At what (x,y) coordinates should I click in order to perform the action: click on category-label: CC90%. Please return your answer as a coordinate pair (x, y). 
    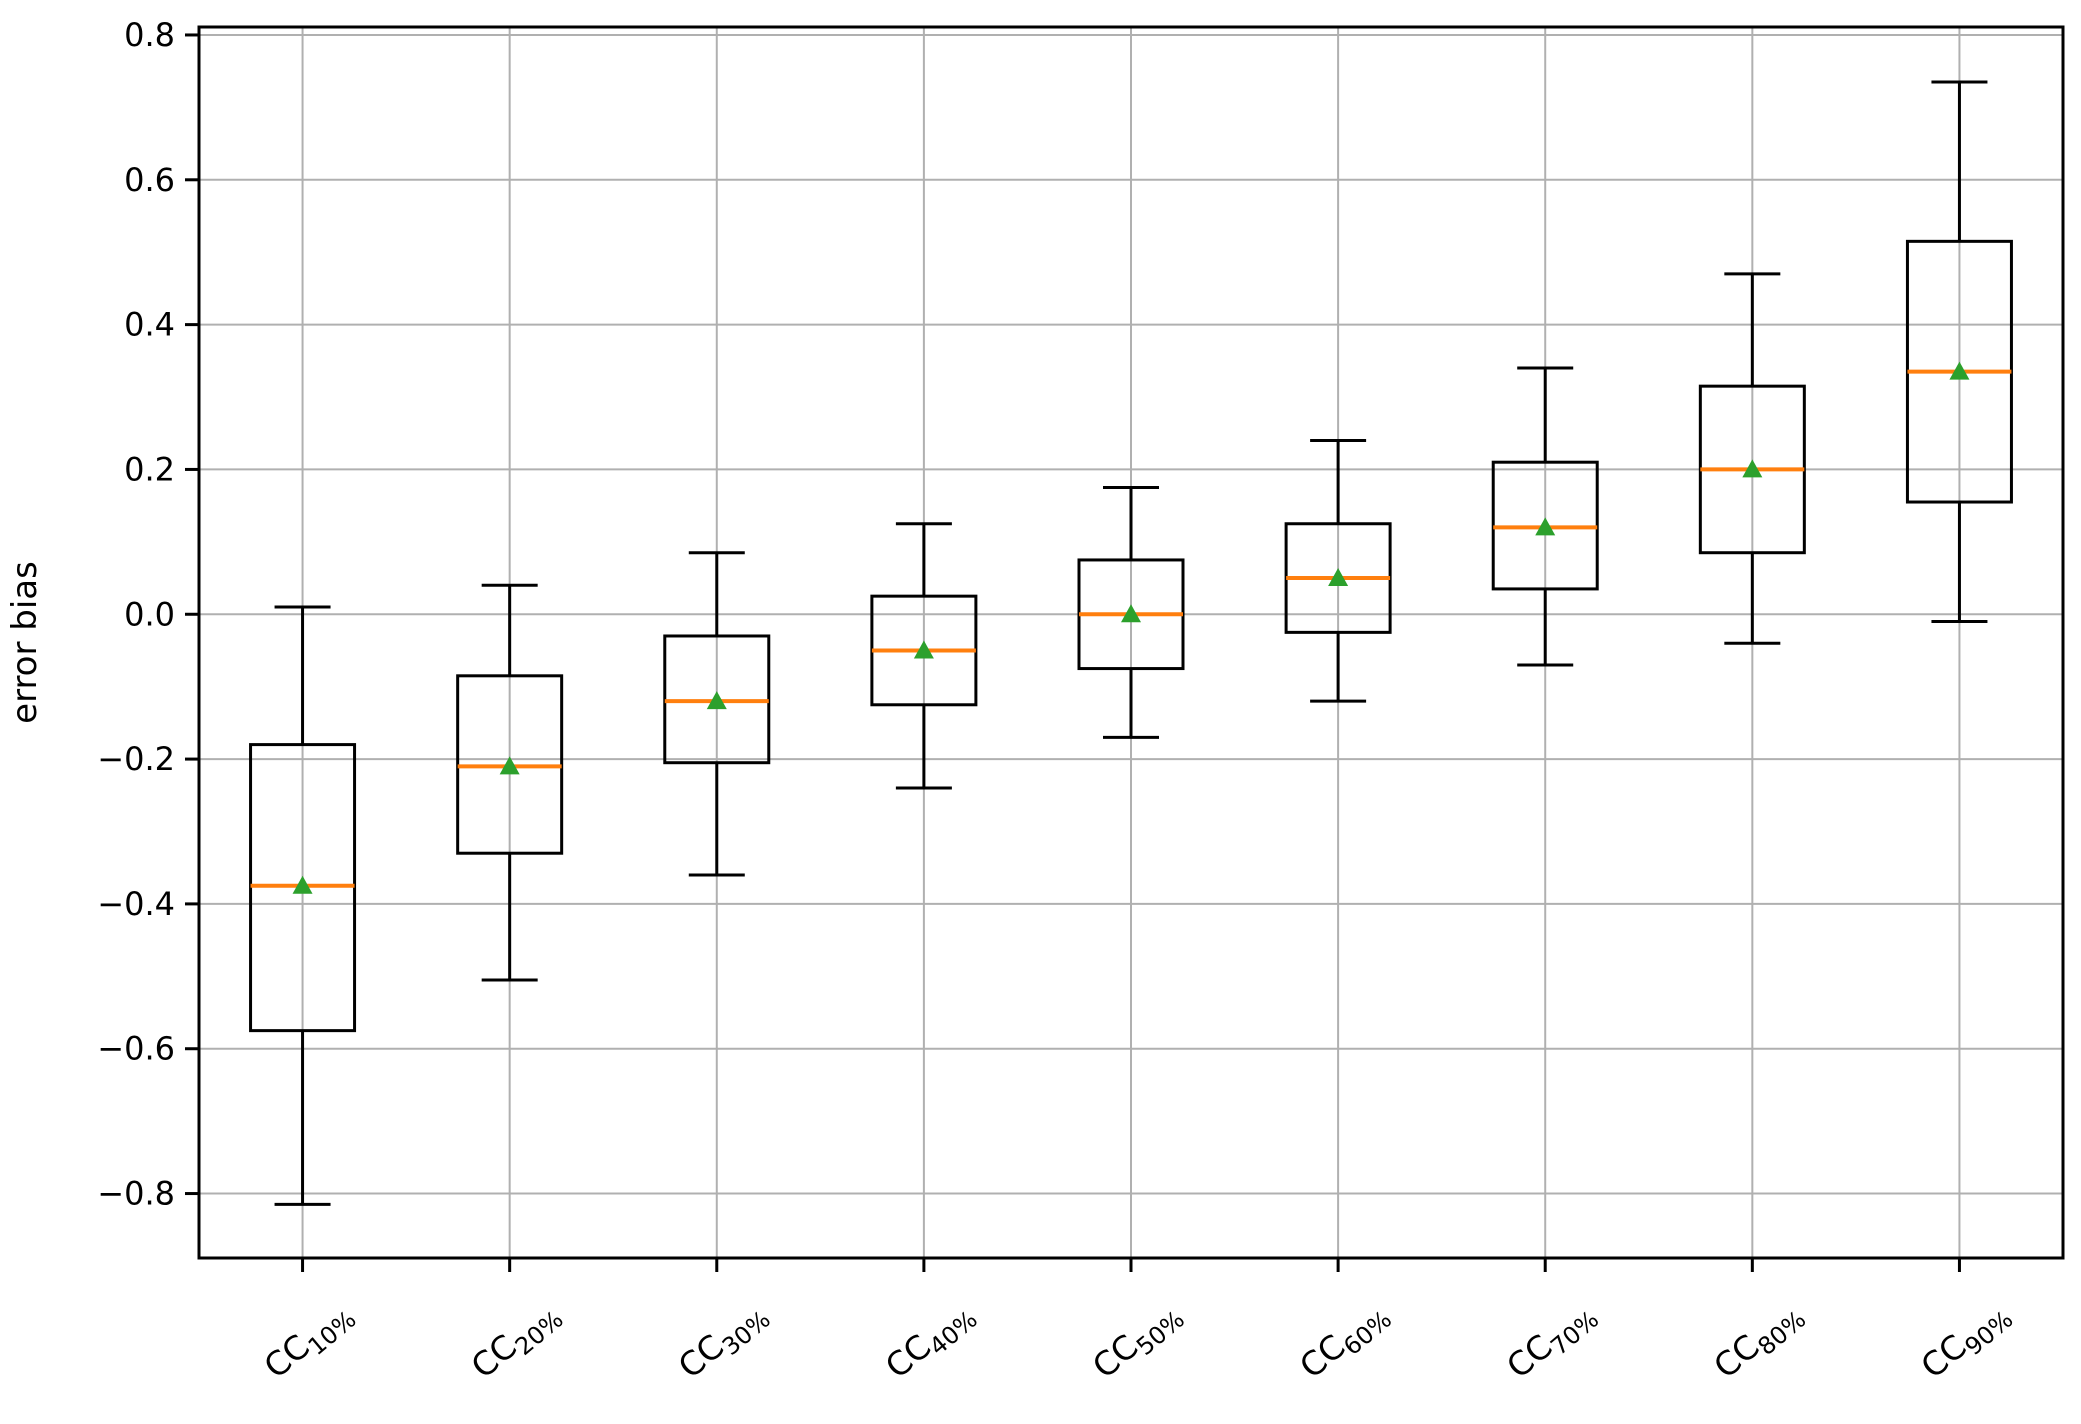
    Looking at the image, I should click on (1965, 1341).